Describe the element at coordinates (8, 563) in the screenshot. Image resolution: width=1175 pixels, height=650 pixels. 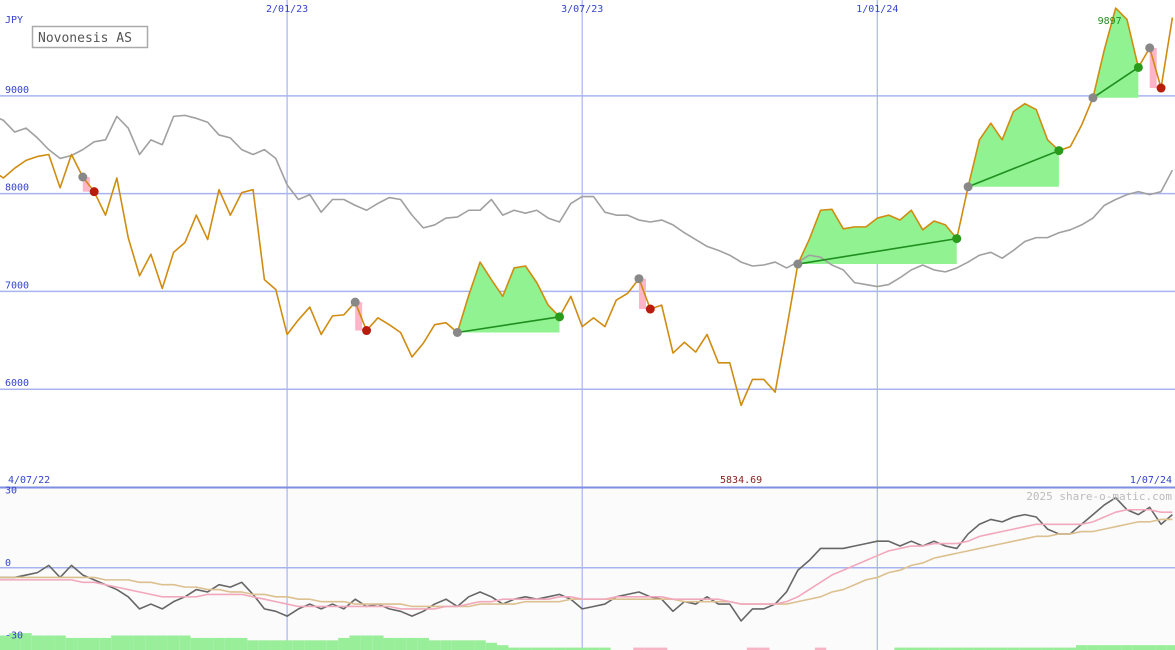
I see `y-tick-label: 0` at that location.